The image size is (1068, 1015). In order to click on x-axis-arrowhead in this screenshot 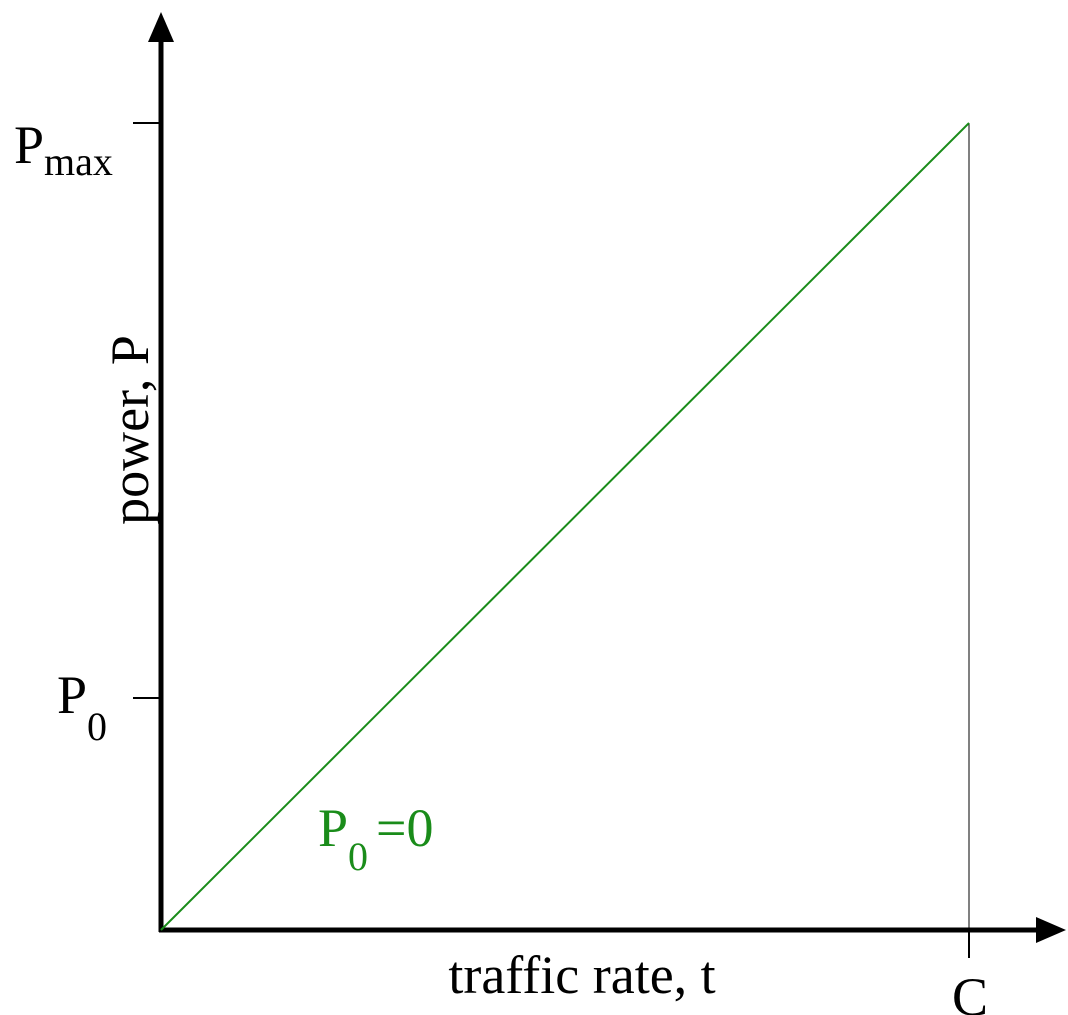, I will do `click(1051, 930)`.